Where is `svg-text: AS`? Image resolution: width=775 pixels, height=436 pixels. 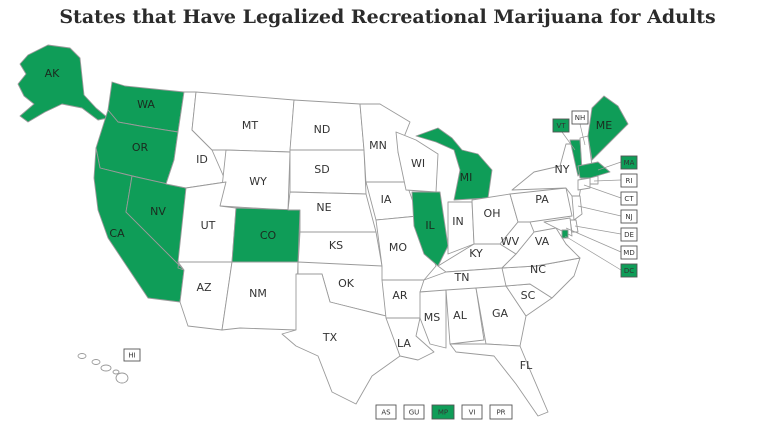
svg-text: AS is located at coordinates (386, 413).